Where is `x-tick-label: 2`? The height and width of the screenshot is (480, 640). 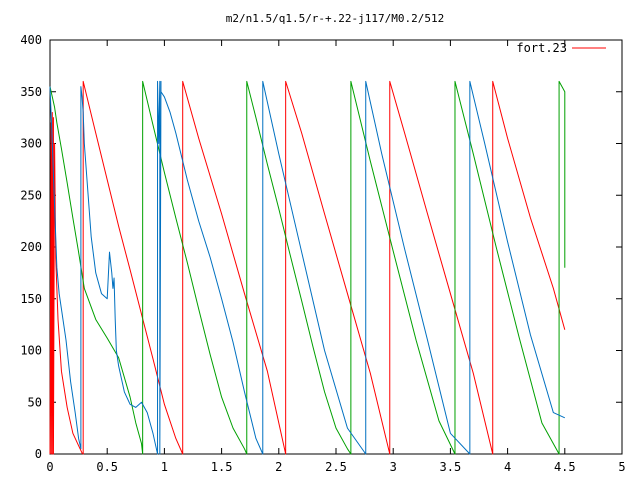 x-tick-label: 2 is located at coordinates (278, 467).